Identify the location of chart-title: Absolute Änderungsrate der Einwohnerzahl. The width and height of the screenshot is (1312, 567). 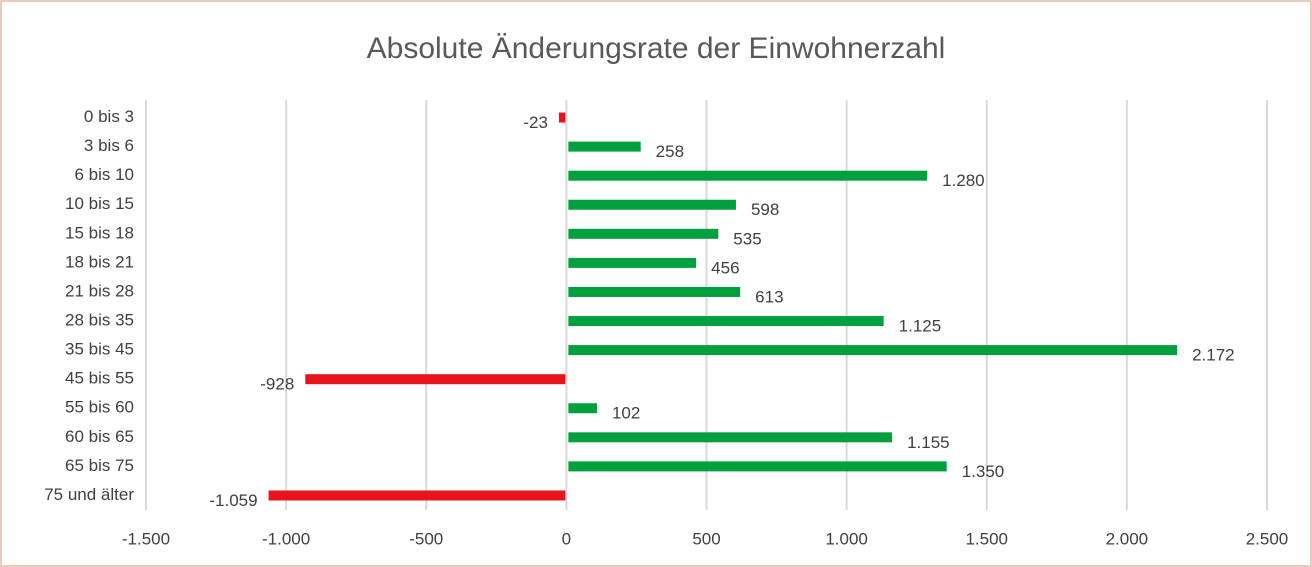
(656, 48).